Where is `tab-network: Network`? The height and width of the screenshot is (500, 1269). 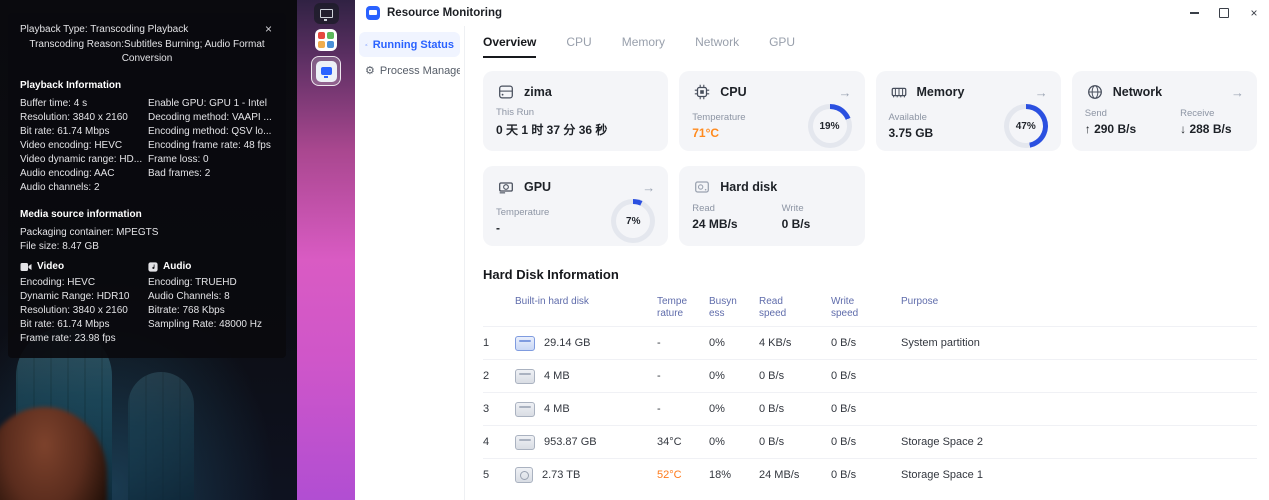
tab-network: Network is located at coordinates (717, 42).